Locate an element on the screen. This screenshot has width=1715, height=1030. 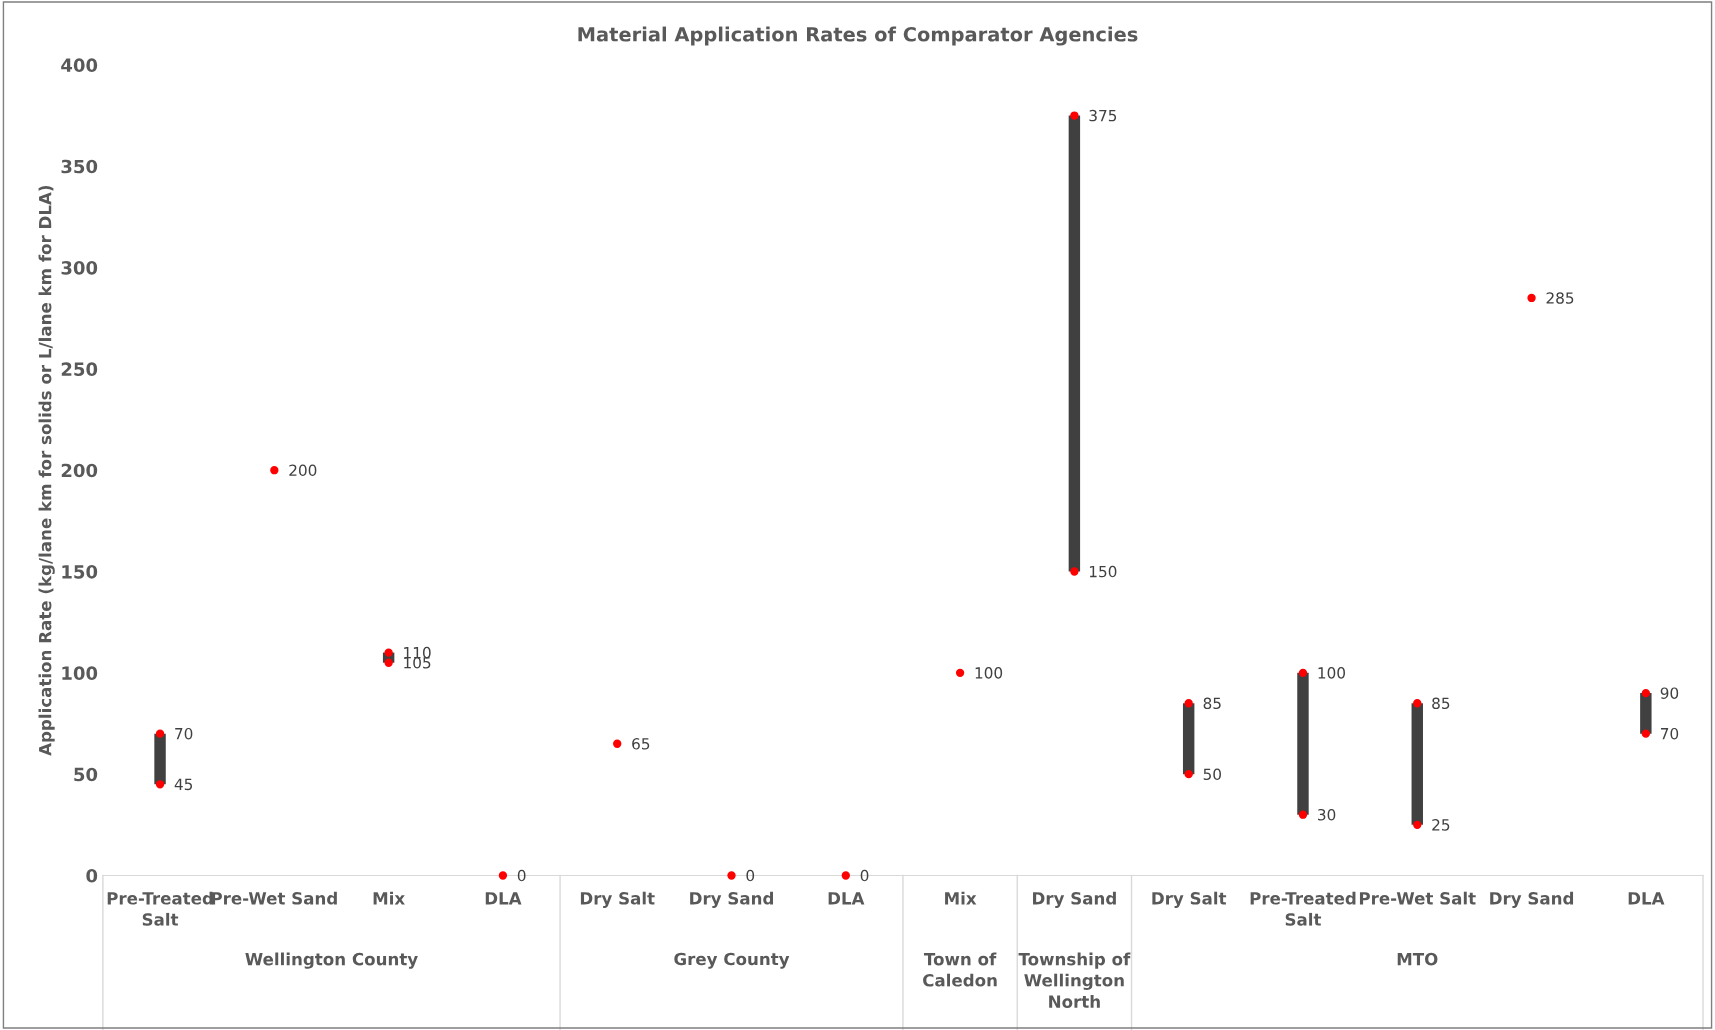
y-tick-label: 0 is located at coordinates (92, 875).